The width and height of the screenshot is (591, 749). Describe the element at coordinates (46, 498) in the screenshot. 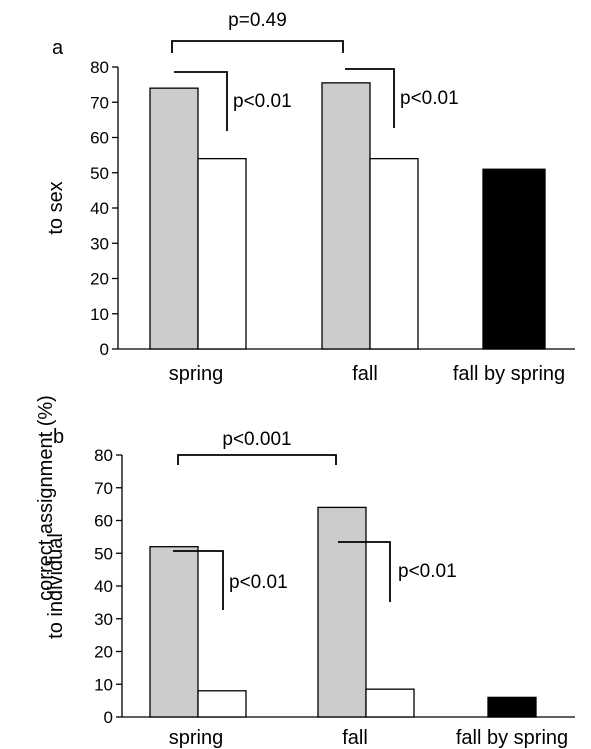

I see `shared-y-axis-label: correct assignment (%)` at that location.